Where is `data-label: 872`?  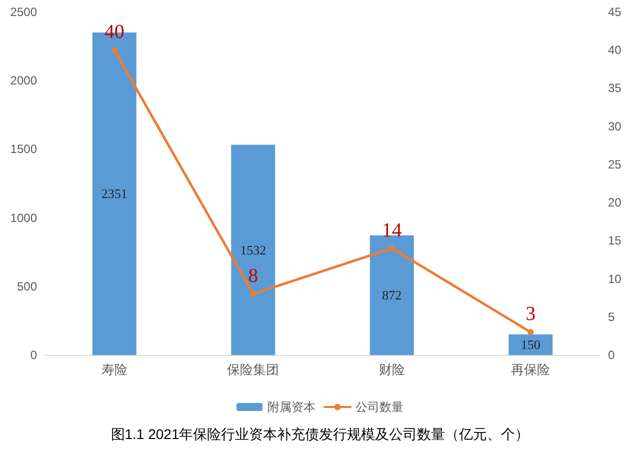 data-label: 872 is located at coordinates (392, 295).